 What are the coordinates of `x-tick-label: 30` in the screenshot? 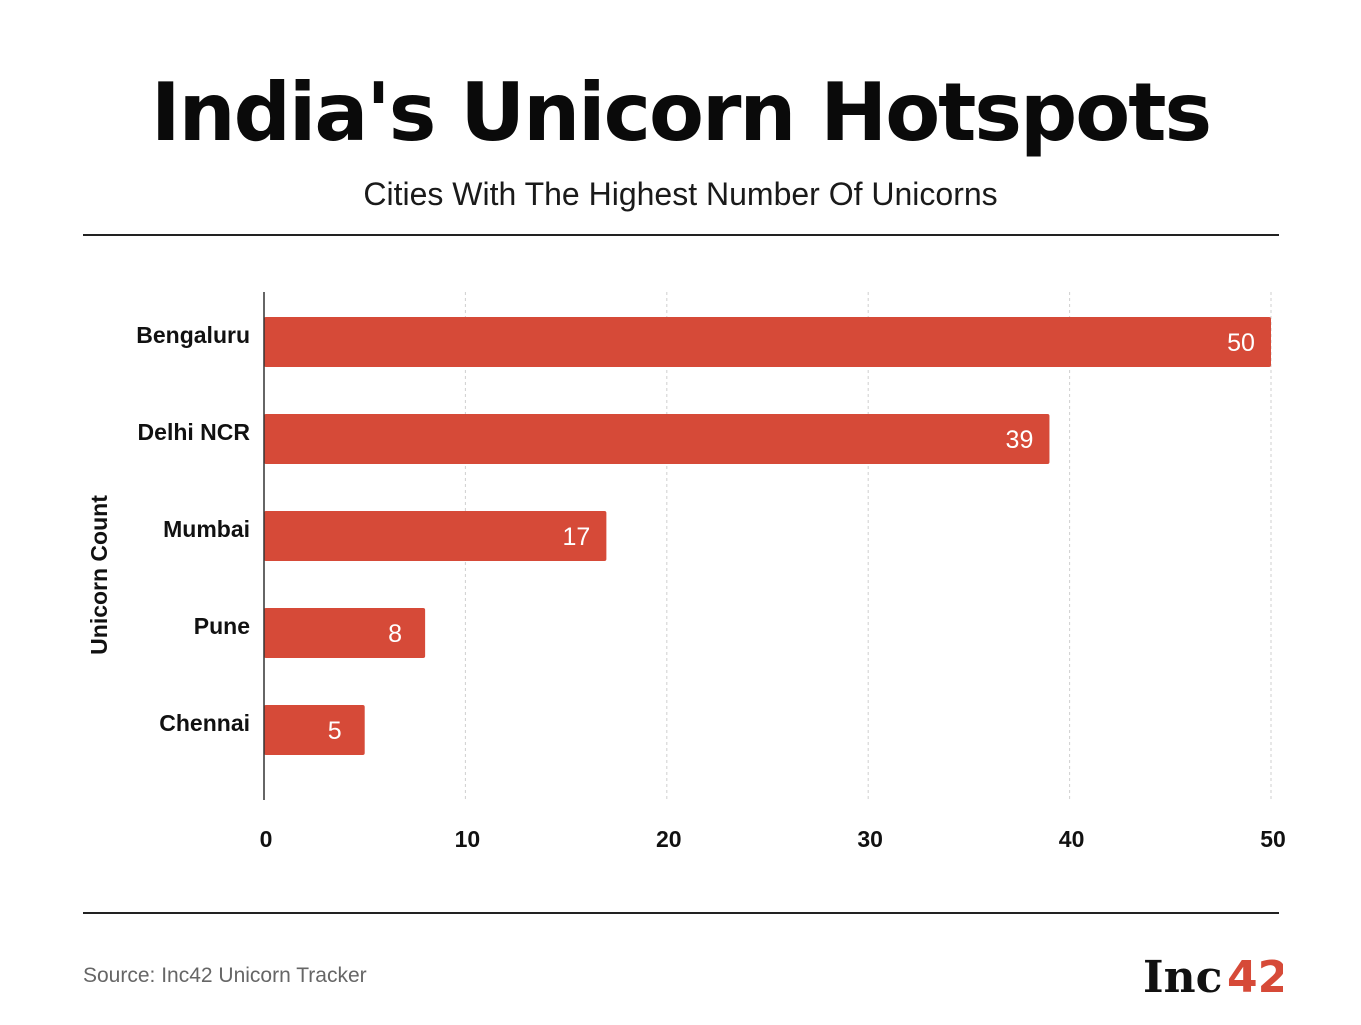 It's located at (870, 839).